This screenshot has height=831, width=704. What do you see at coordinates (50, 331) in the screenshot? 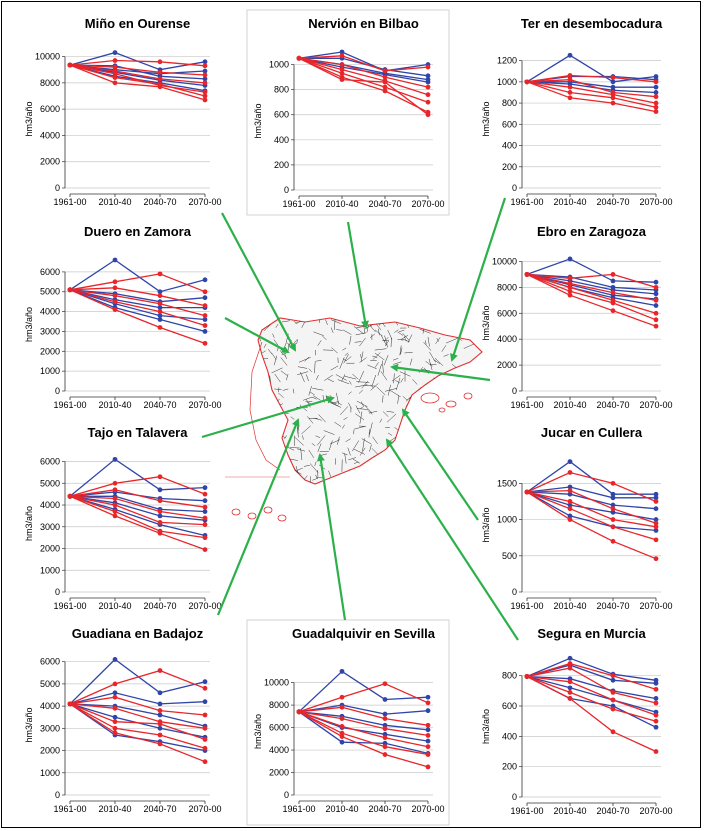
I see `y-tick-label: 3000` at bounding box center [50, 331].